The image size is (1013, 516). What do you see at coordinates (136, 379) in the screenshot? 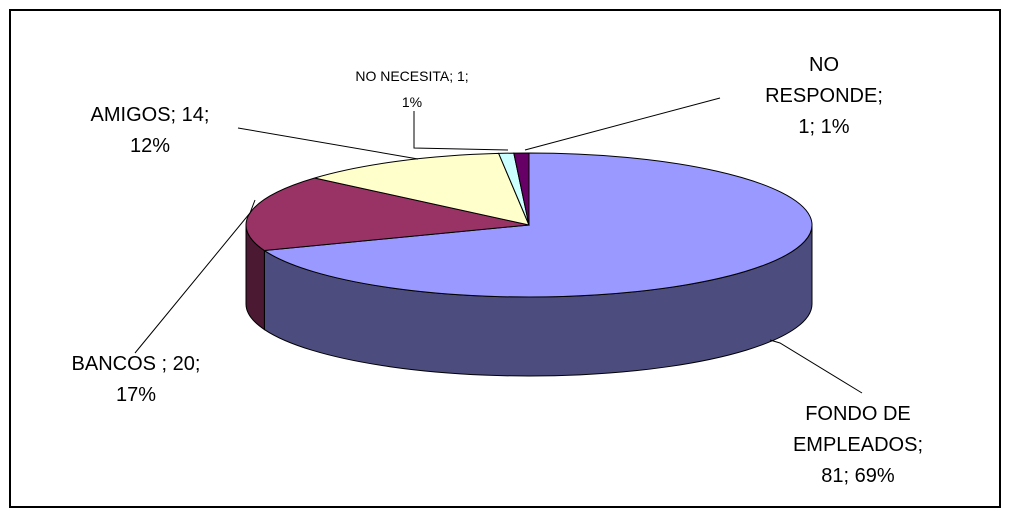
I see `data-label-bancos: BANCOS ; 20; 17%` at bounding box center [136, 379].